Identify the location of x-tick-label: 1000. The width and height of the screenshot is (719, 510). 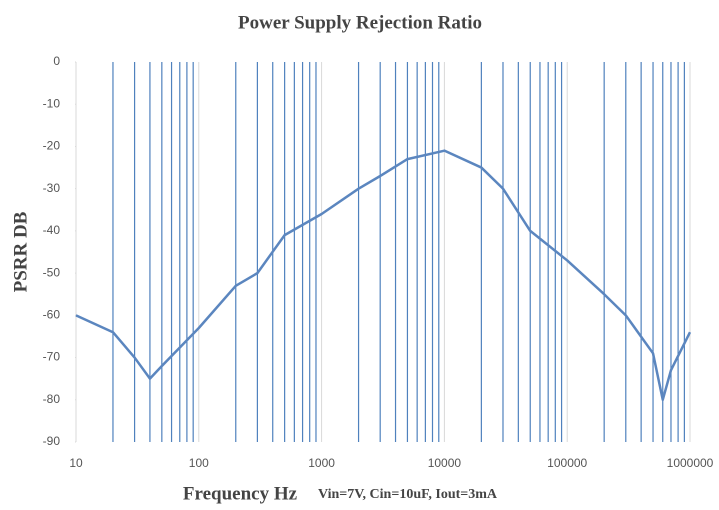
(321, 463).